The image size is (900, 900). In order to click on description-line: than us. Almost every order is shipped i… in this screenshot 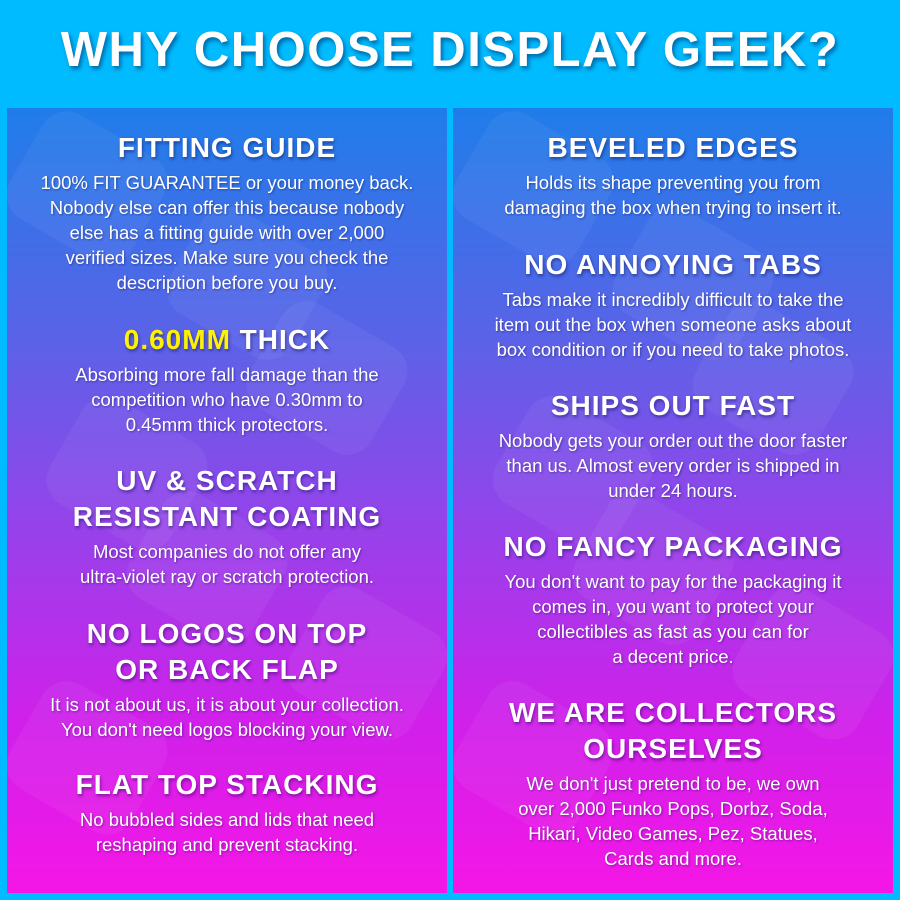, I will do `click(673, 465)`.